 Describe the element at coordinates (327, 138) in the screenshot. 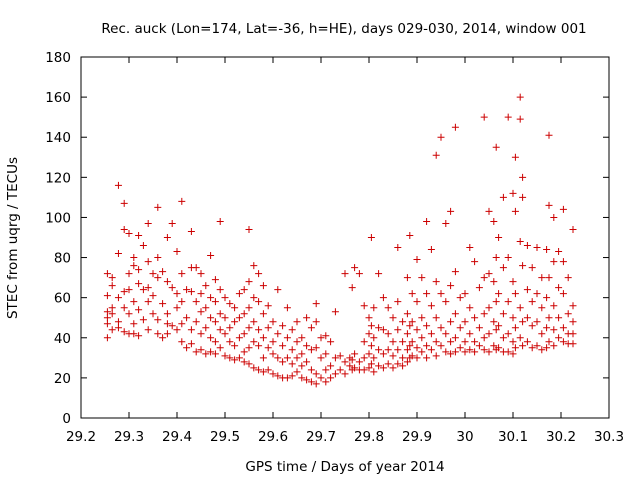

I see `y-tick: 140` at that location.